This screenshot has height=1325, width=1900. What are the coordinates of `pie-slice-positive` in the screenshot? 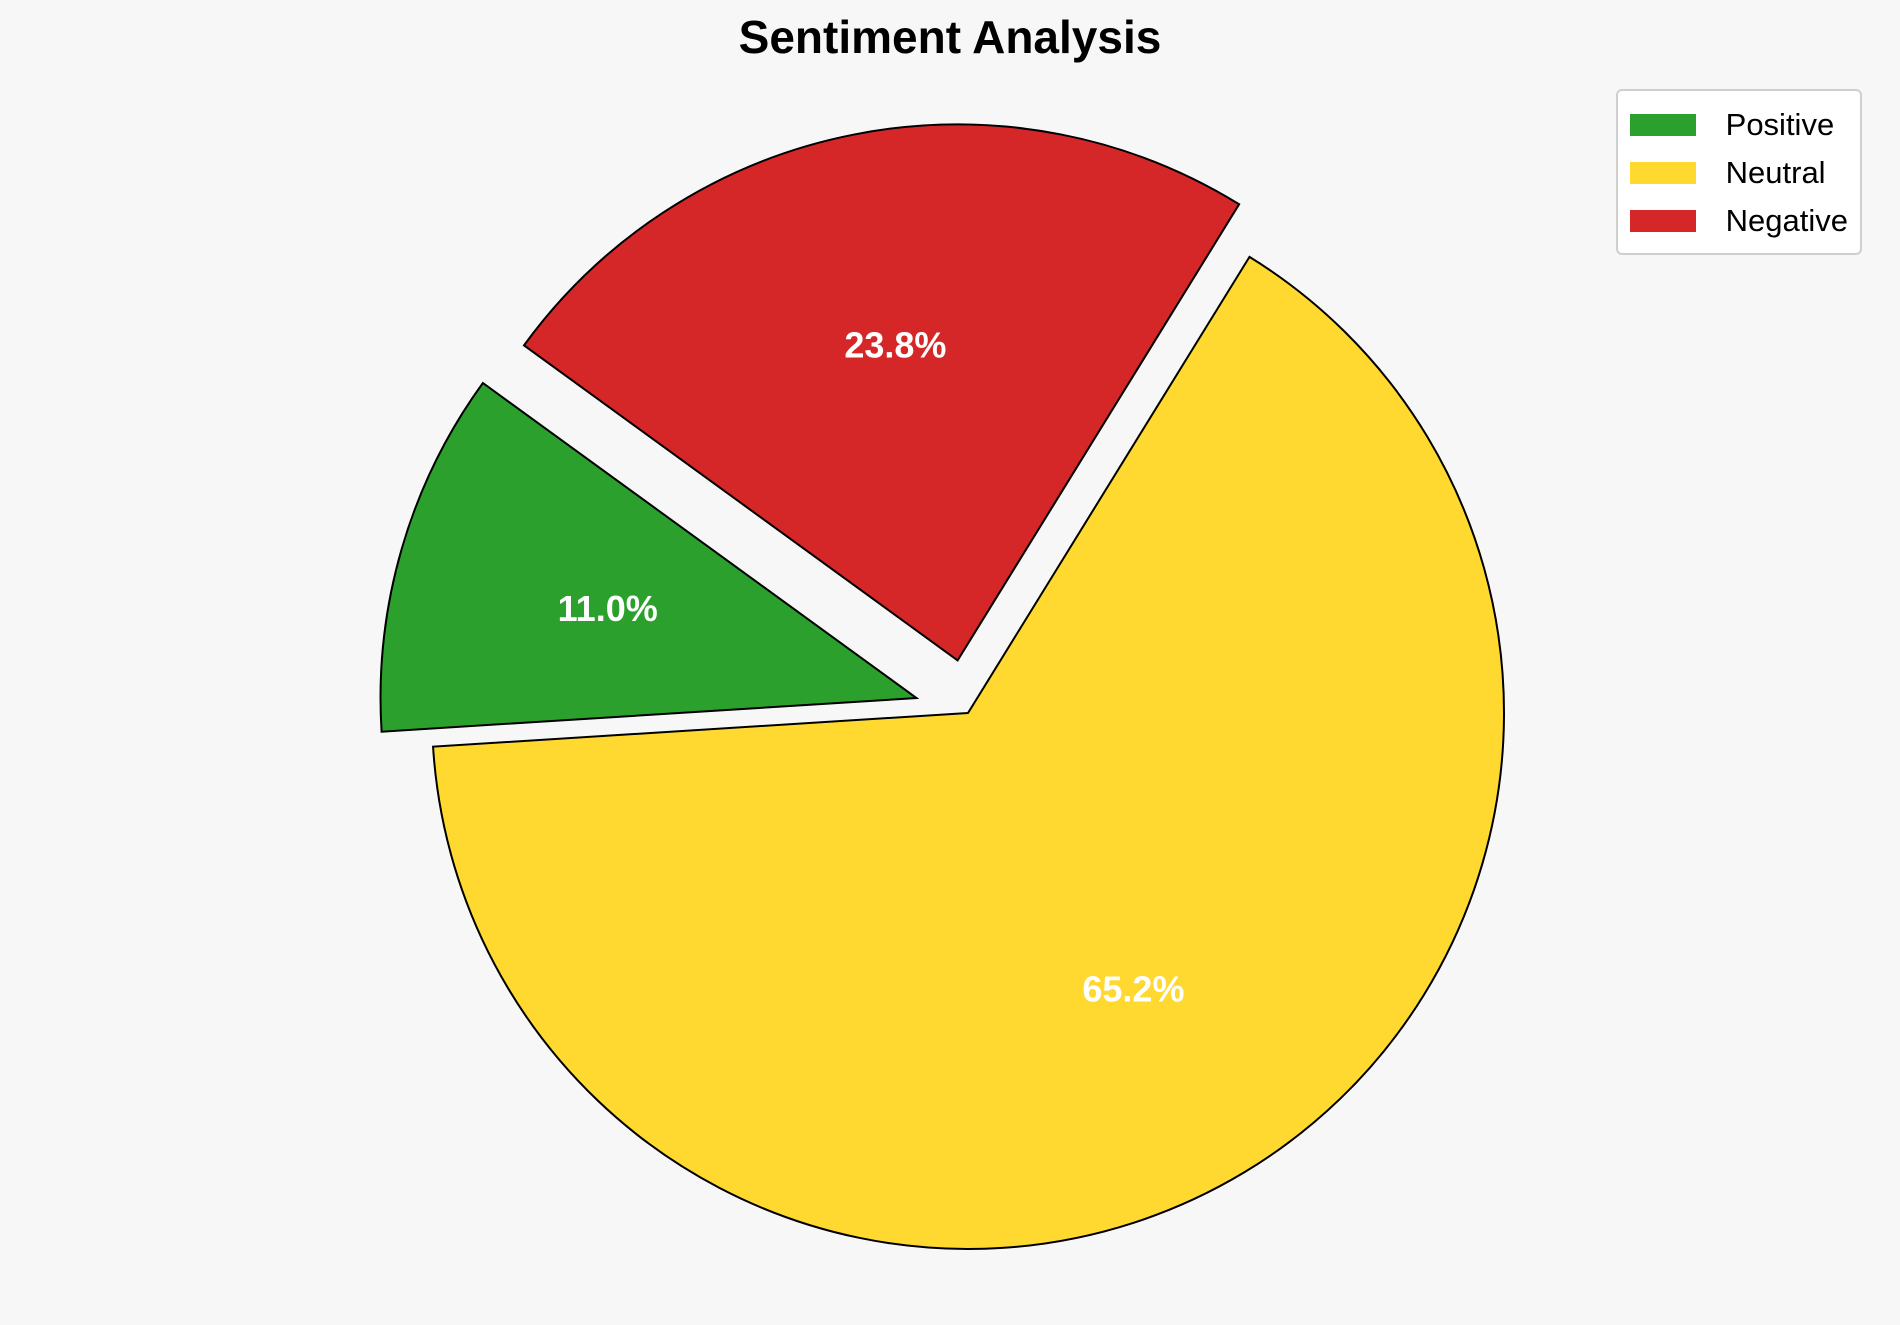 It's located at (649, 557).